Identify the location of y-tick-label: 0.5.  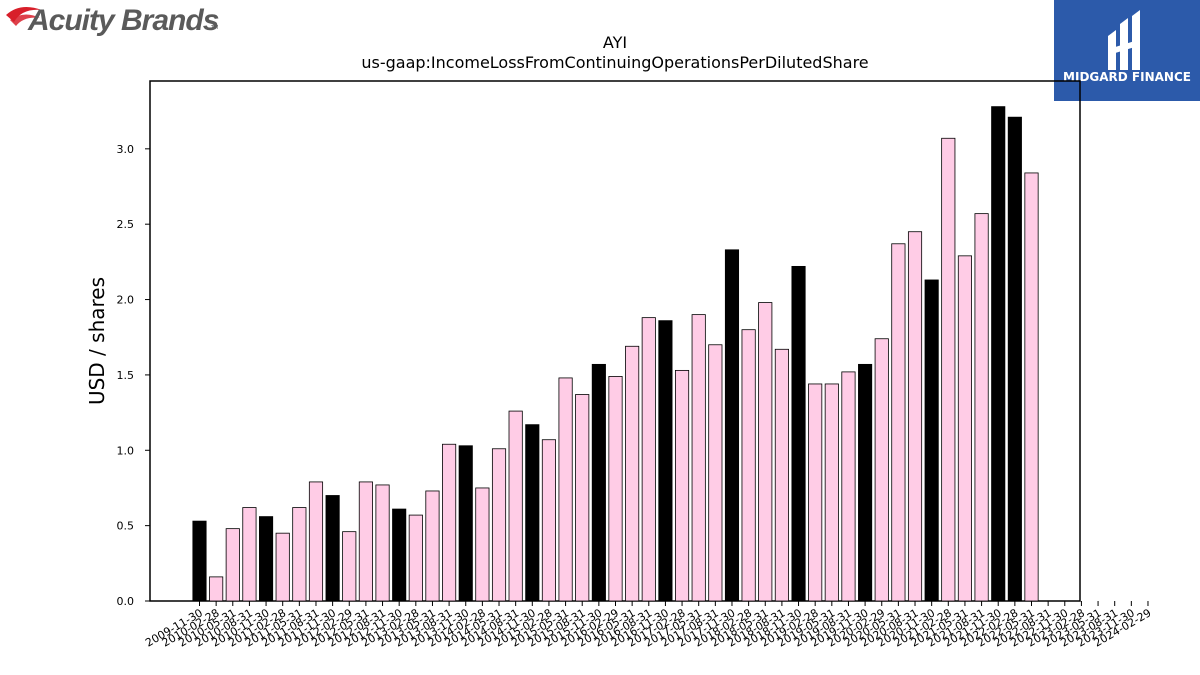
(126, 526).